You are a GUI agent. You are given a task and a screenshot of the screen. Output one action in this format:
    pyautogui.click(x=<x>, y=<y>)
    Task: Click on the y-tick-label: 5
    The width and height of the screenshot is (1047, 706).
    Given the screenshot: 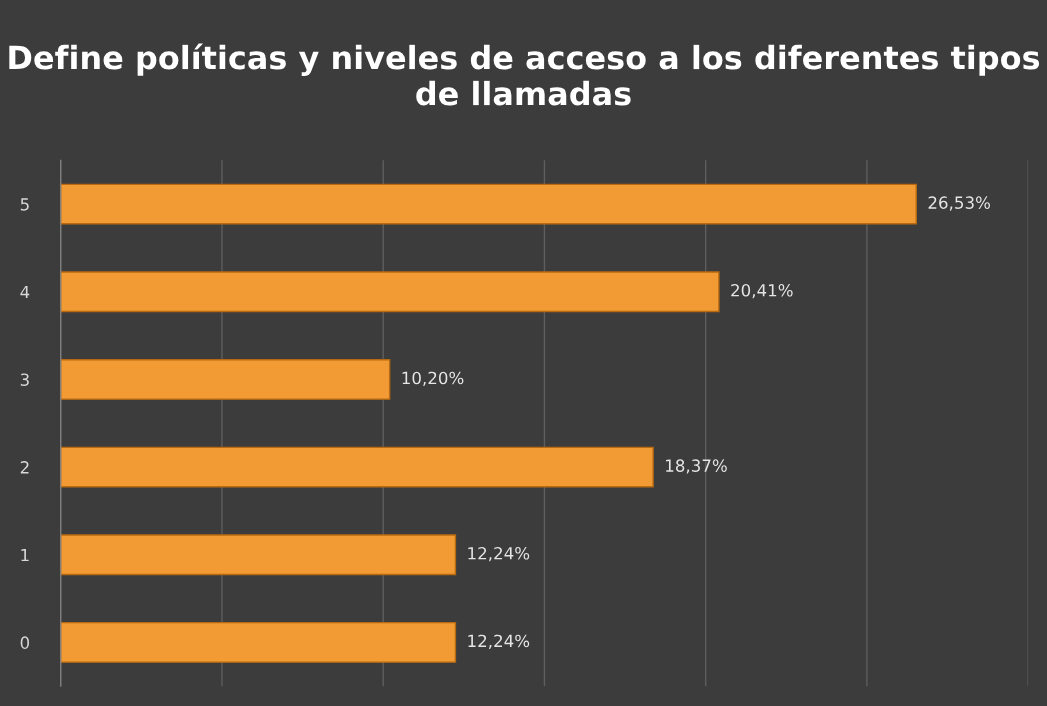 What is the action you would take?
    pyautogui.click(x=24, y=204)
    